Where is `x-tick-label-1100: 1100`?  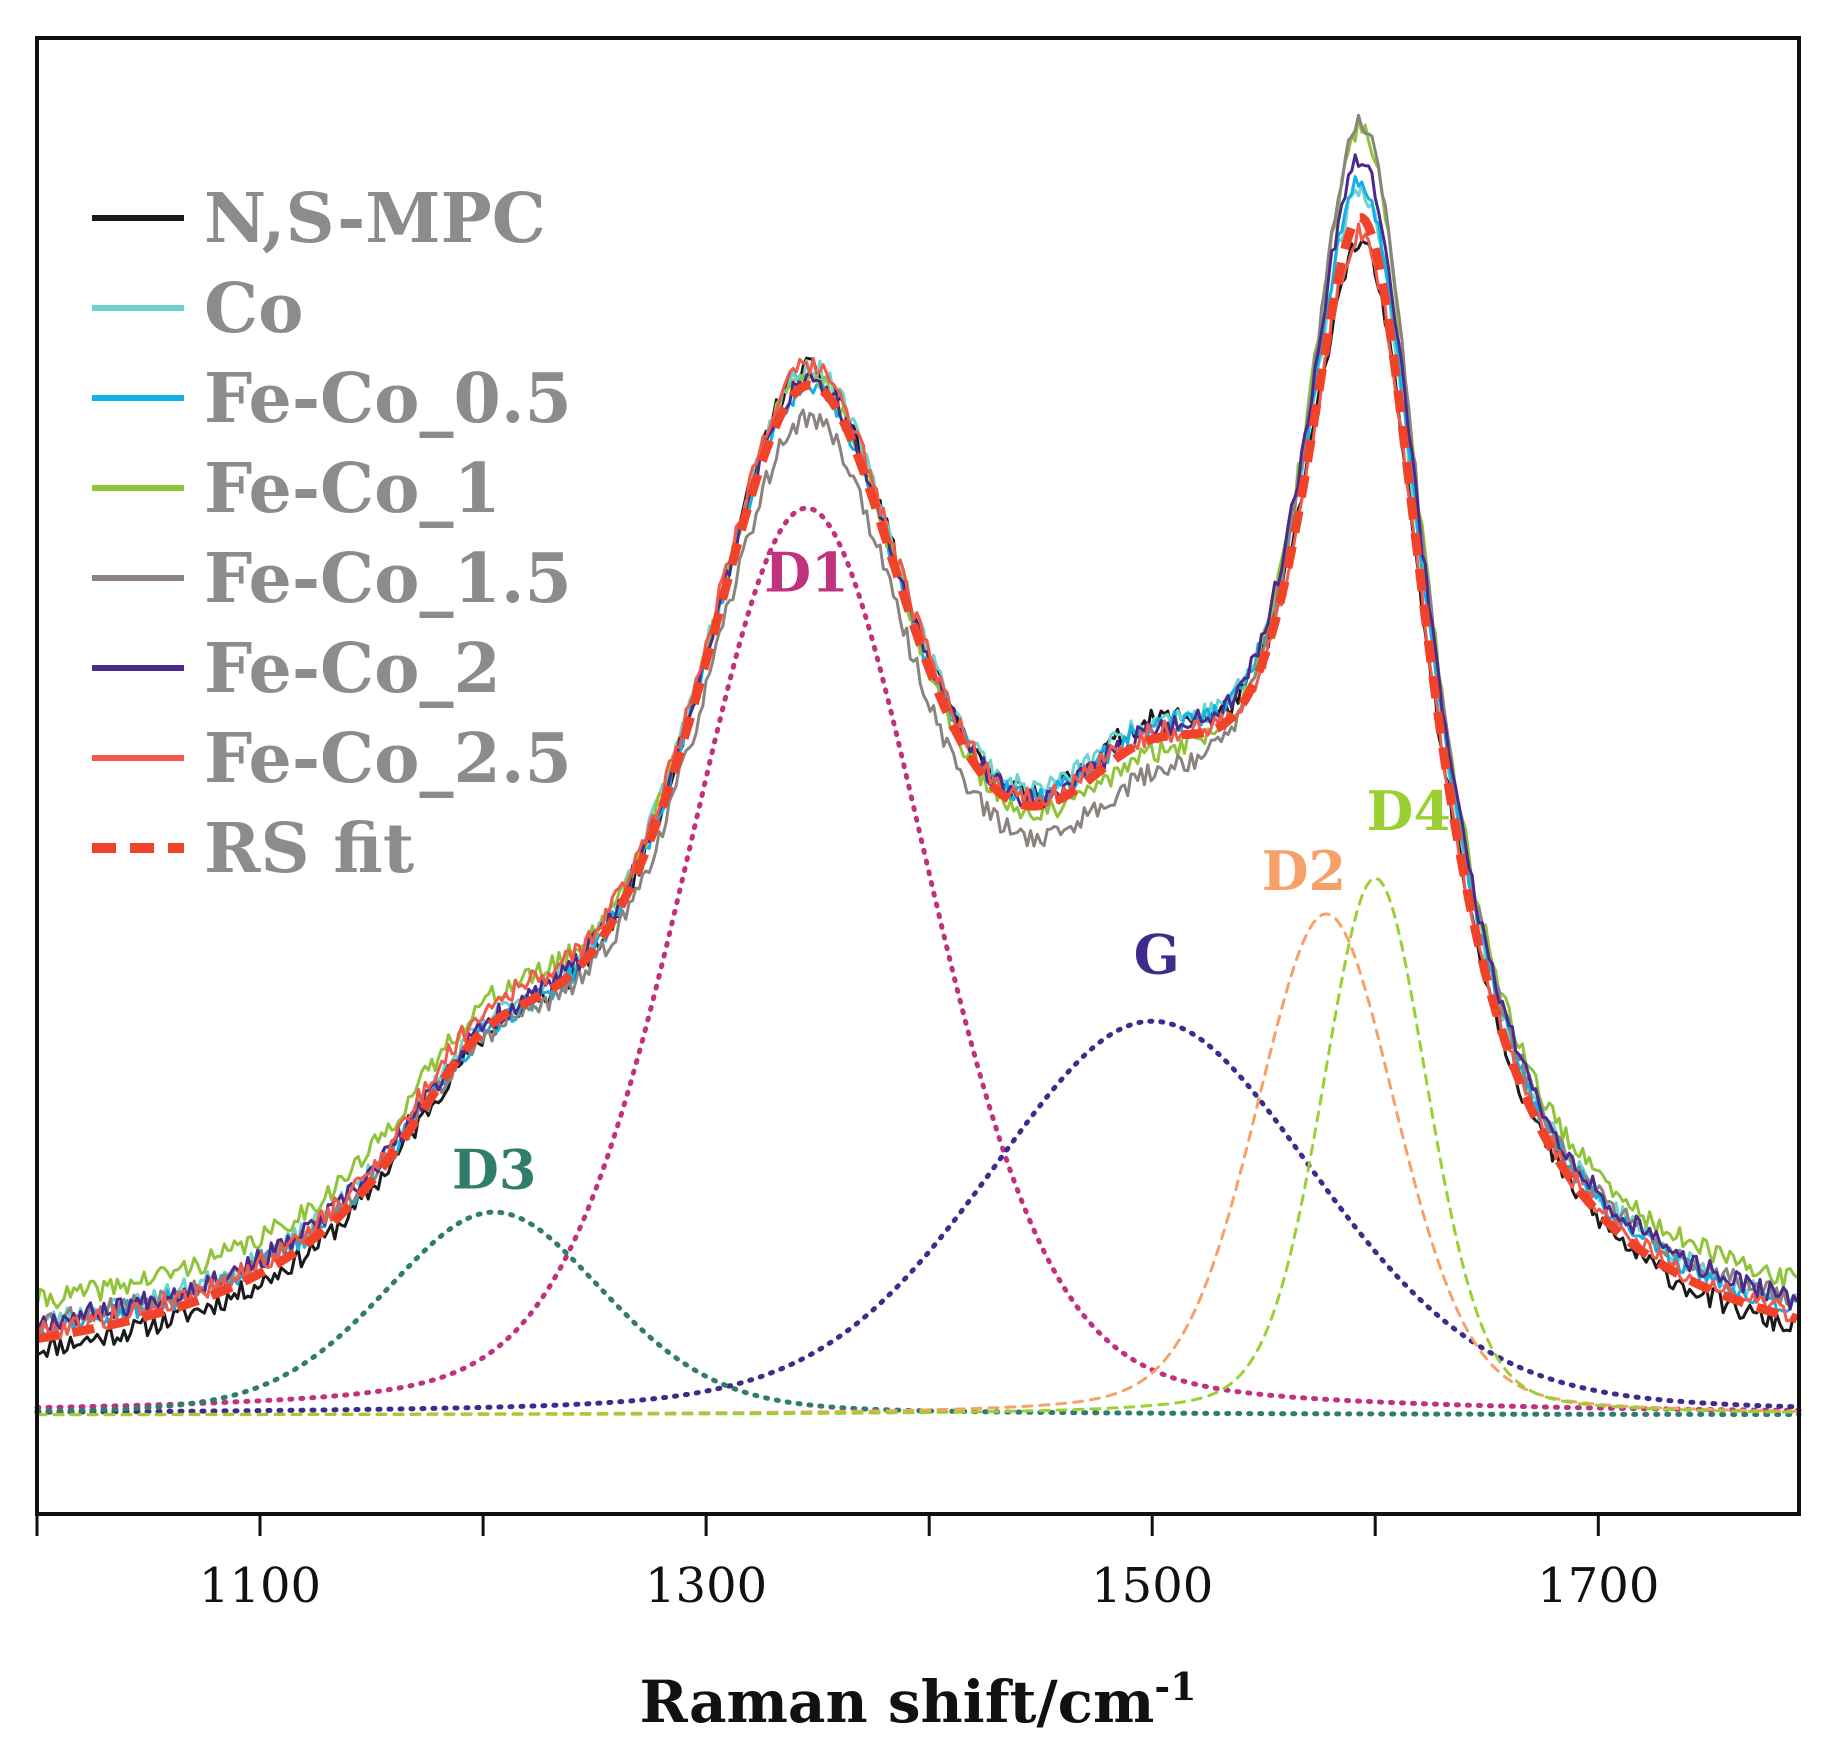
x-tick-label-1100: 1100 is located at coordinates (260, 1586).